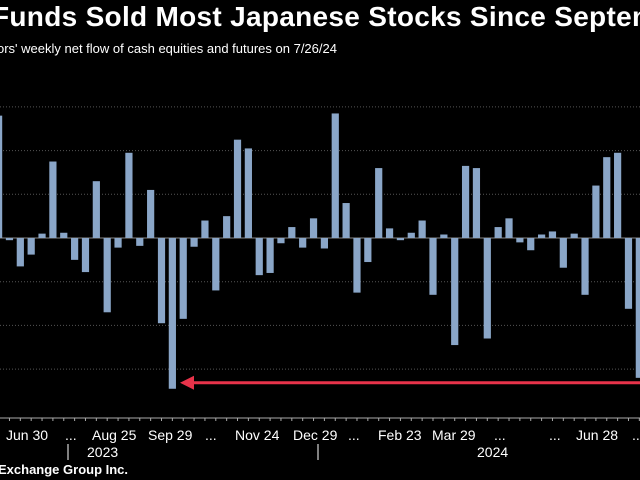  What do you see at coordinates (114, 435) in the screenshot?
I see `x-tick-label: Aug 25` at bounding box center [114, 435].